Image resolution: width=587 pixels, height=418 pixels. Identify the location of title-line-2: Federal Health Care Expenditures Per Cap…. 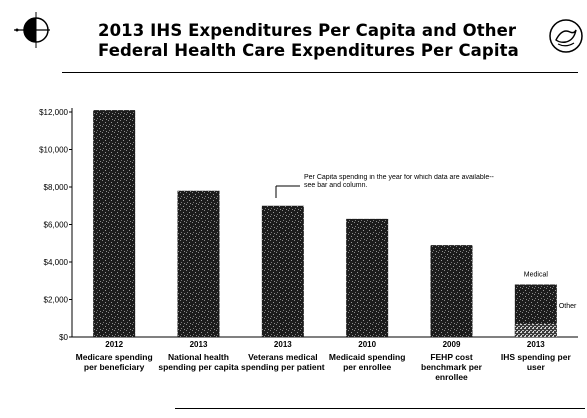
(308, 50).